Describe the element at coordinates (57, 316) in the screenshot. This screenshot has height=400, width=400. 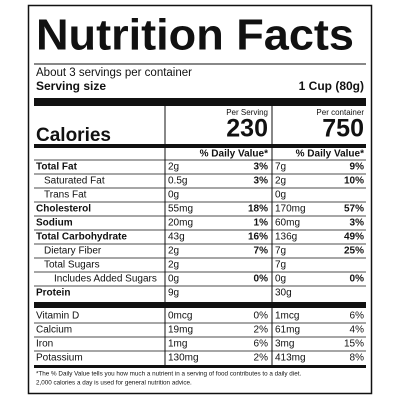
I see `nutrient-name: Vitamin D` at that location.